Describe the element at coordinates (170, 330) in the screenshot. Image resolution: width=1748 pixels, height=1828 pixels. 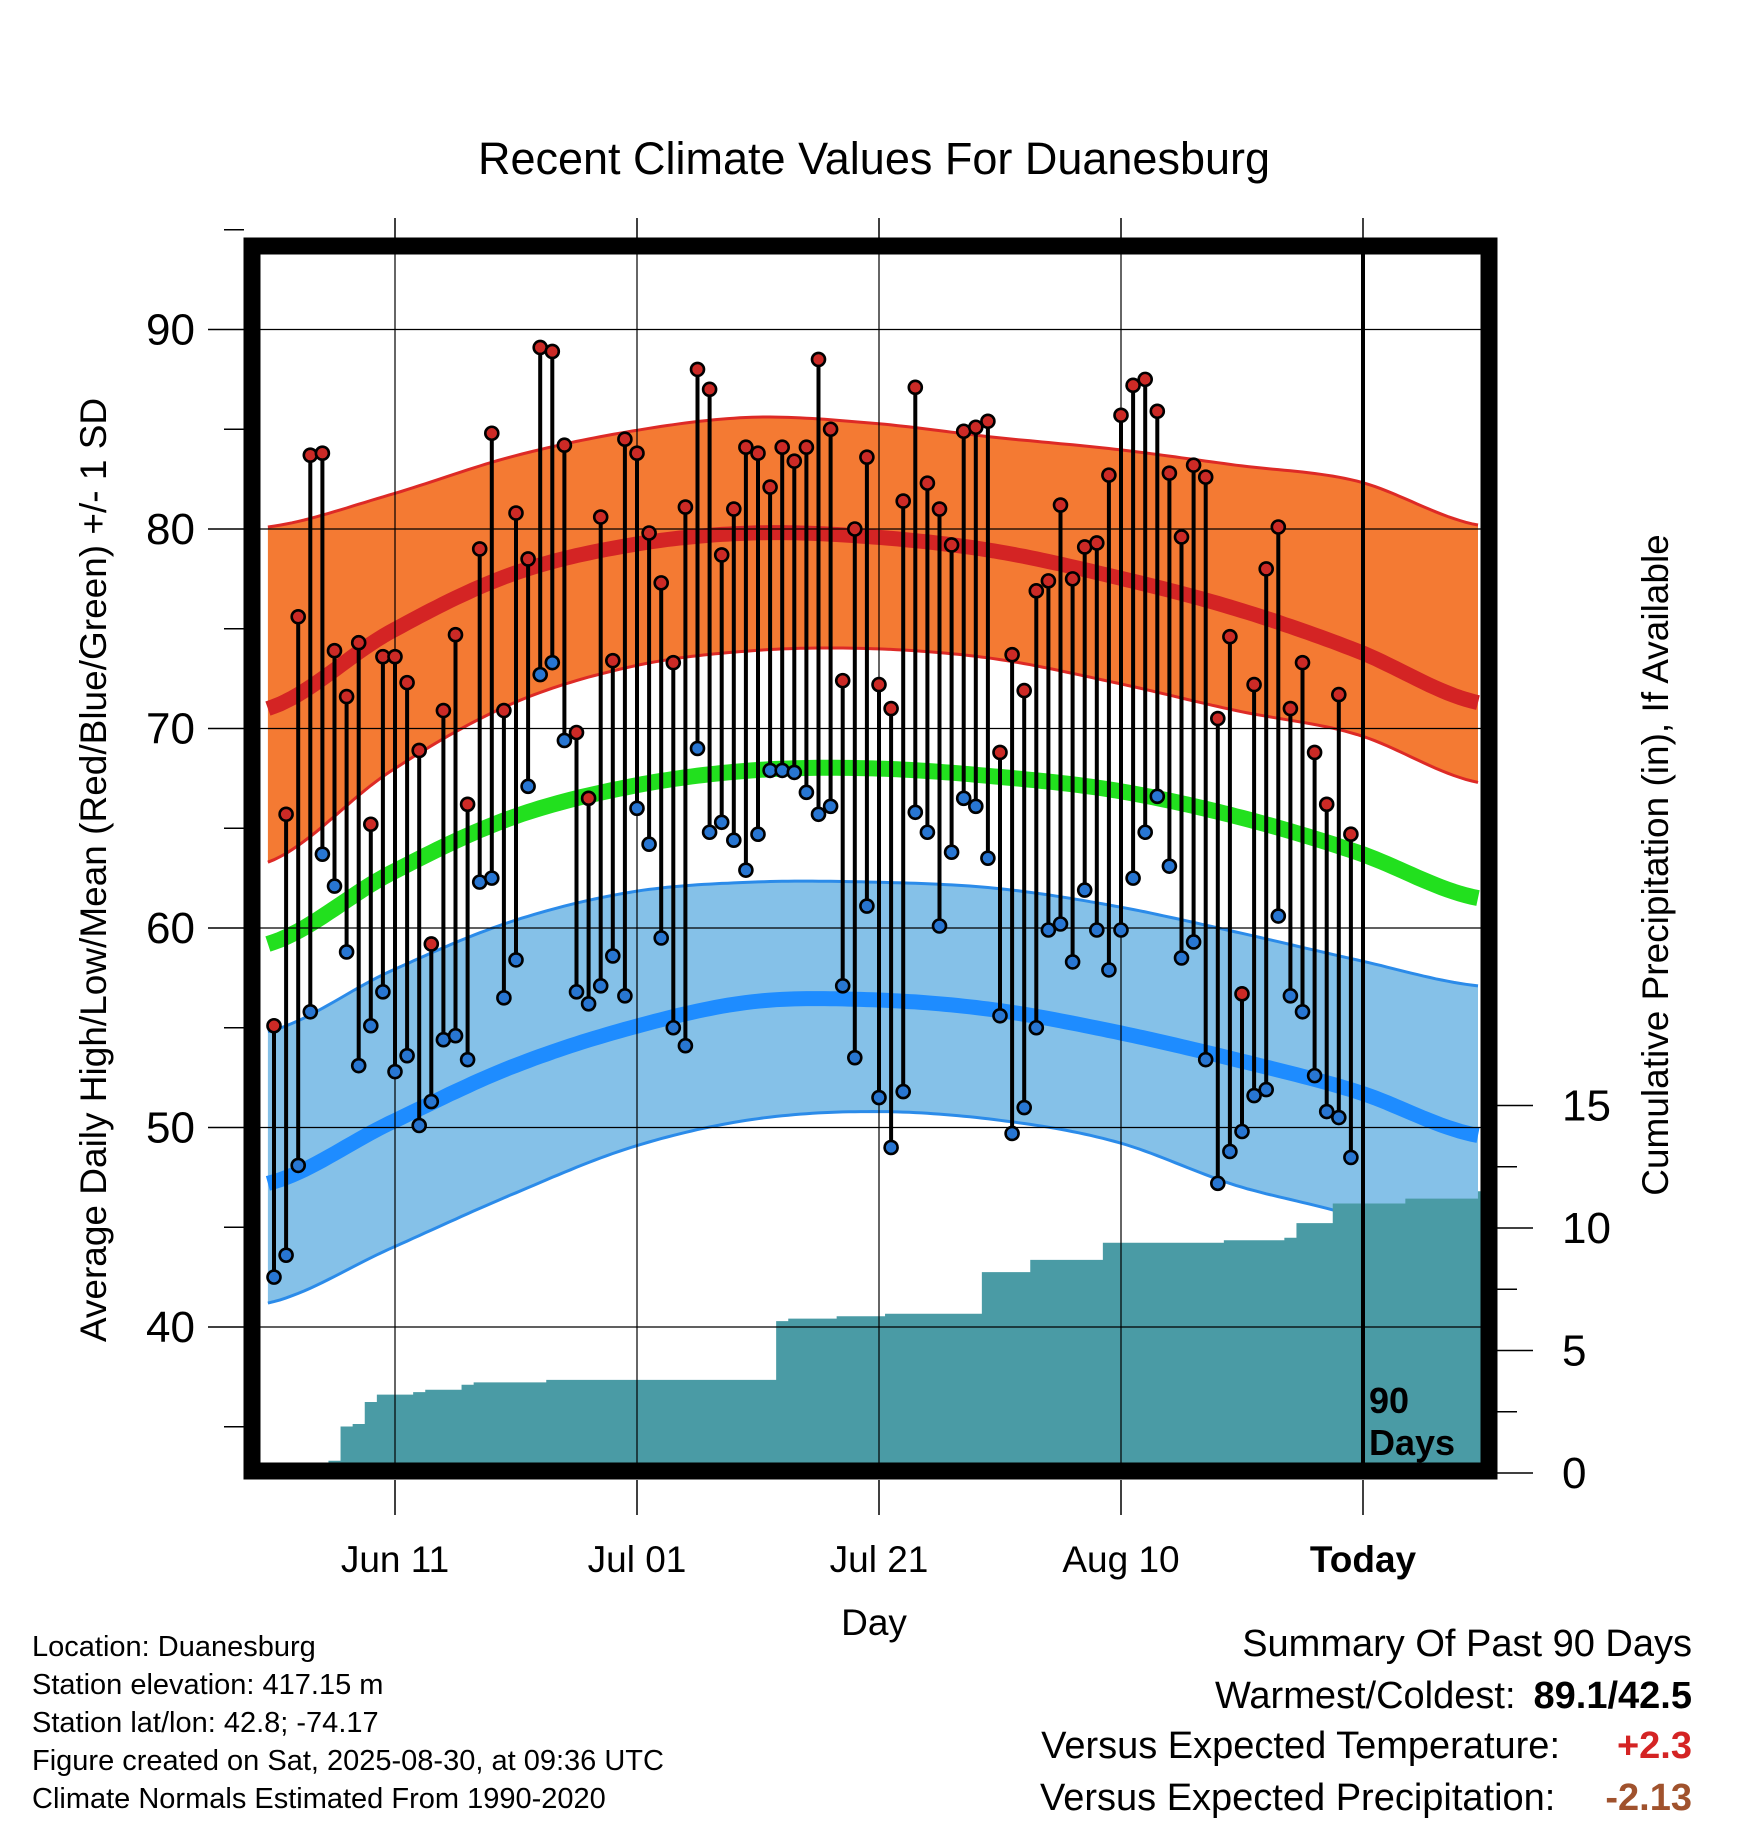
I see `y-tick-label: 90` at that location.